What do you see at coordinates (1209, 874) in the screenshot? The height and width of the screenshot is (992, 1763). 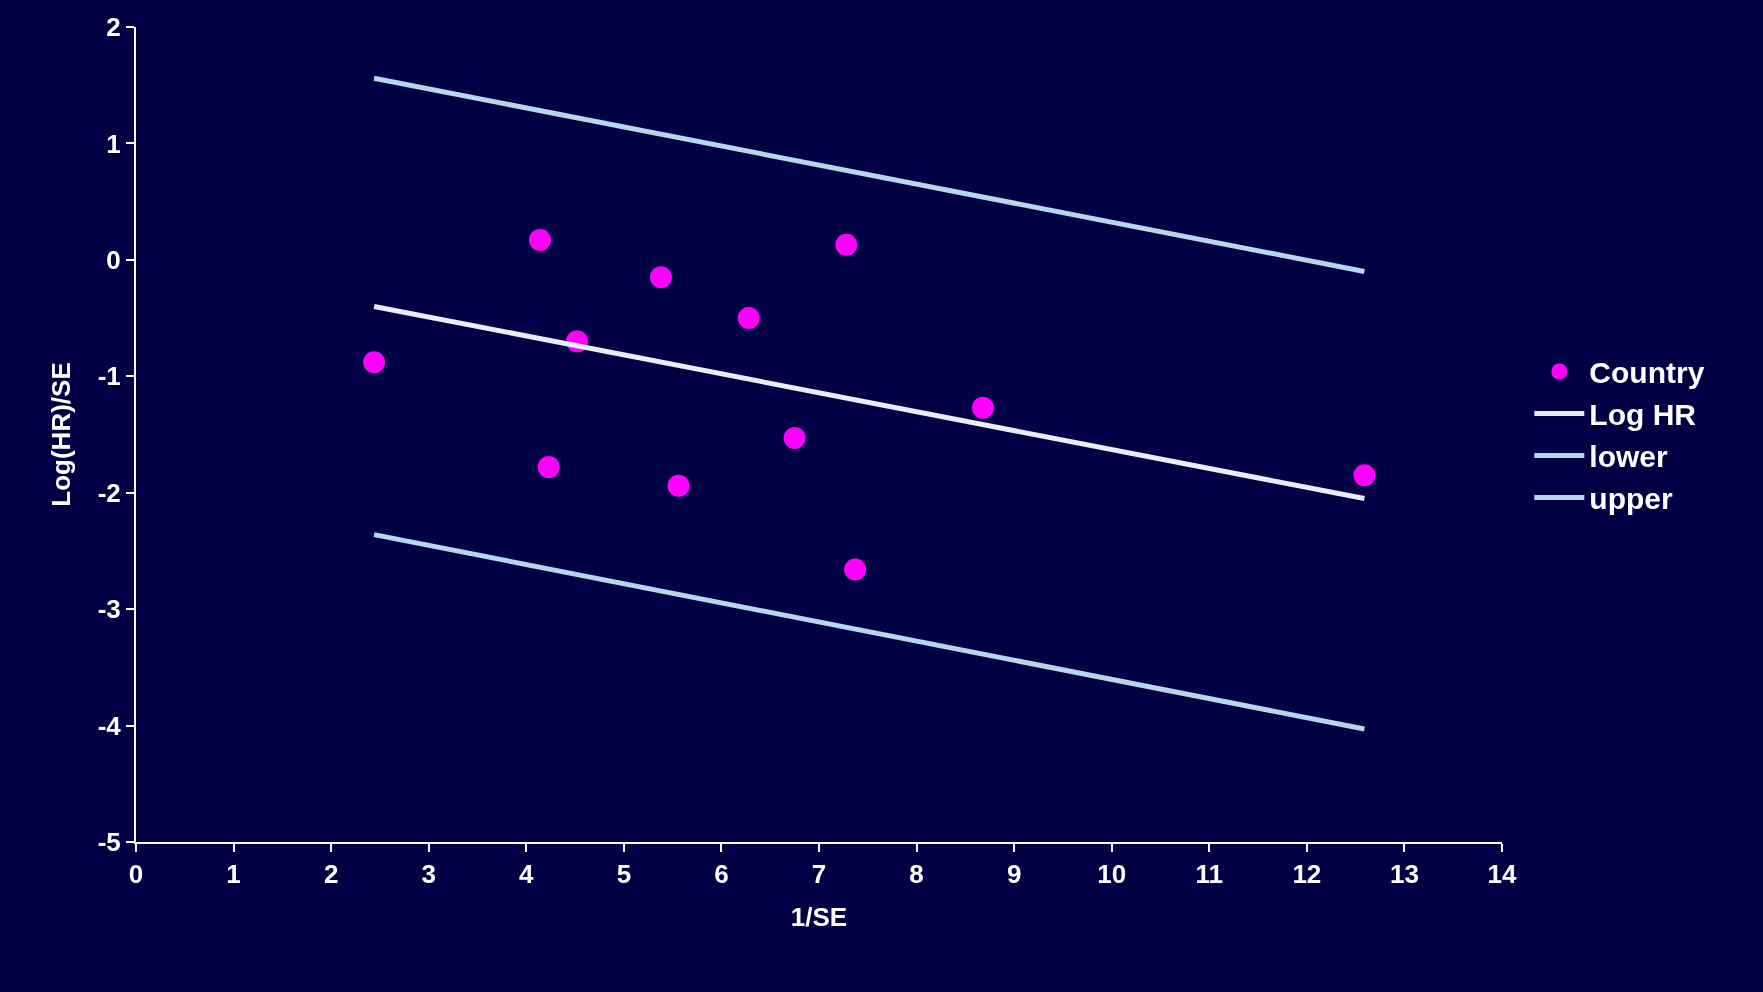 I see `x-tick-label: 11` at bounding box center [1209, 874].